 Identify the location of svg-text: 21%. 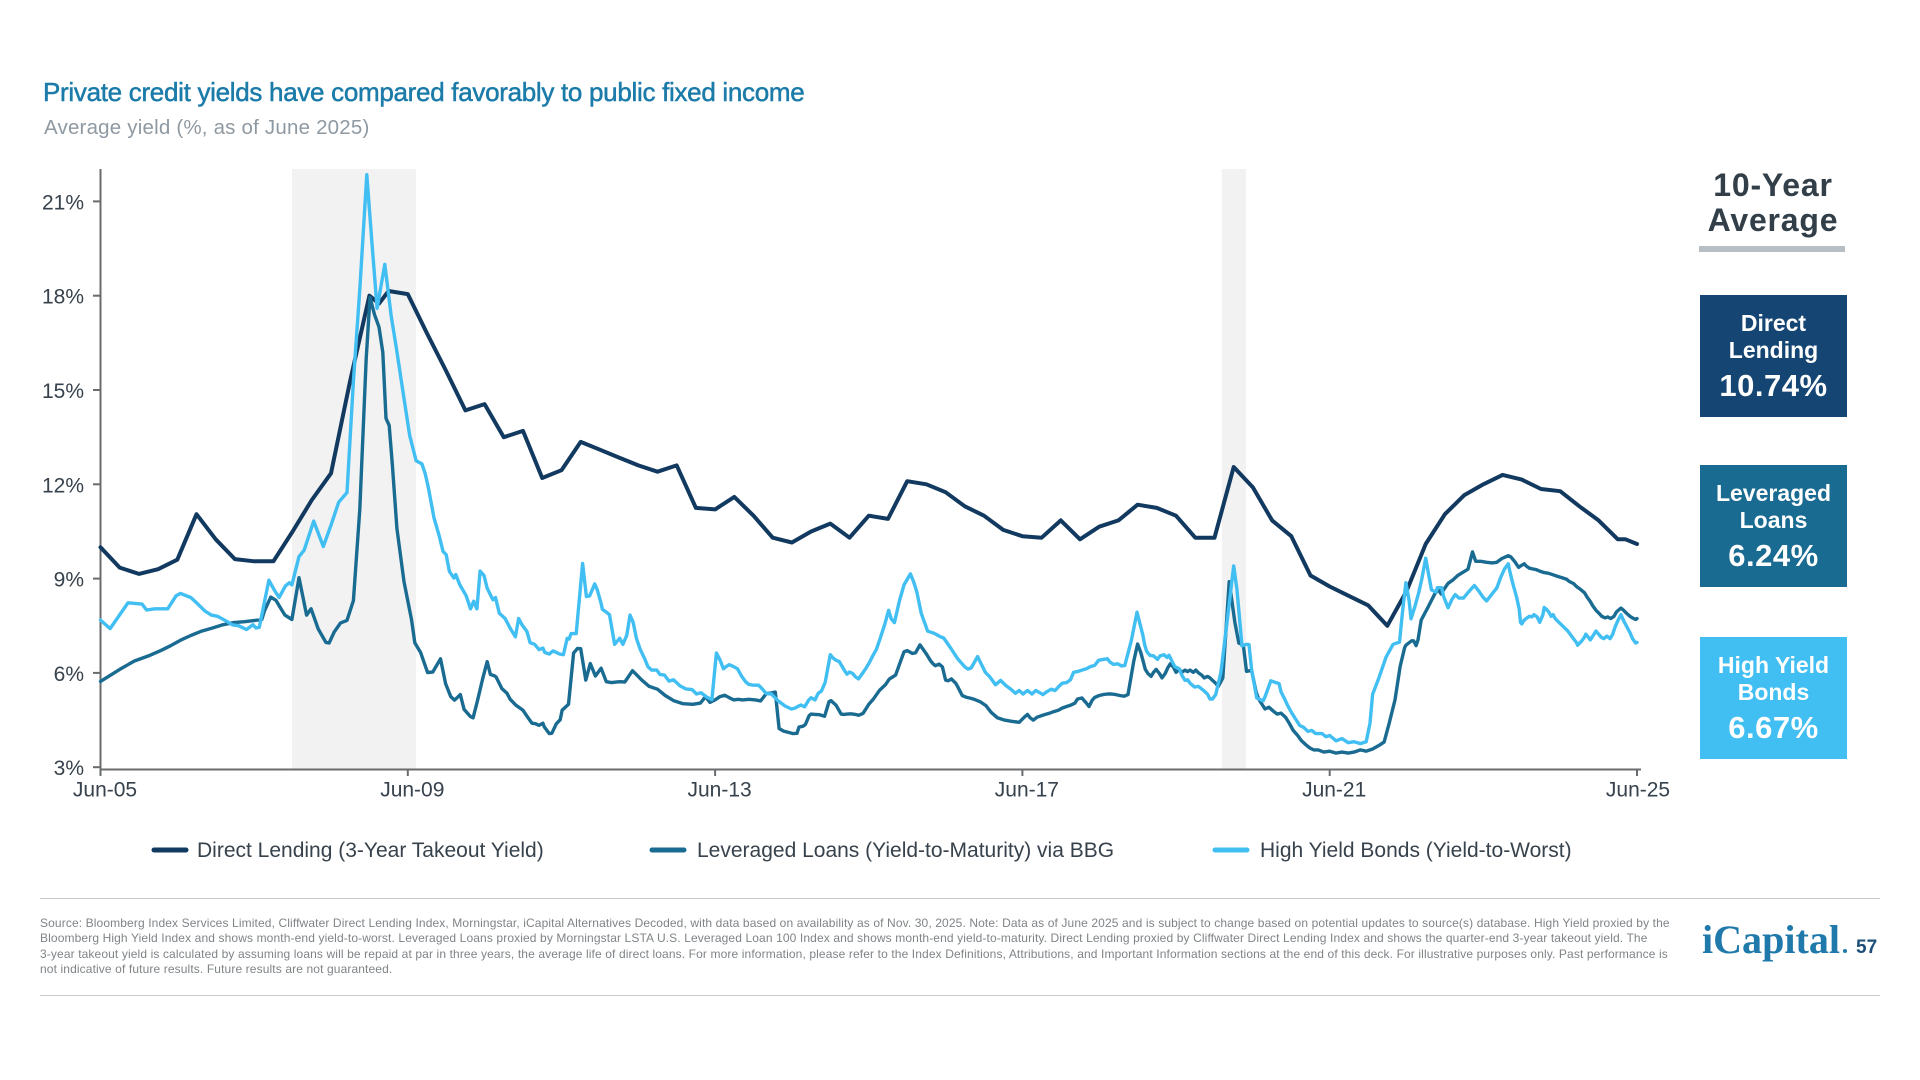
(63, 202).